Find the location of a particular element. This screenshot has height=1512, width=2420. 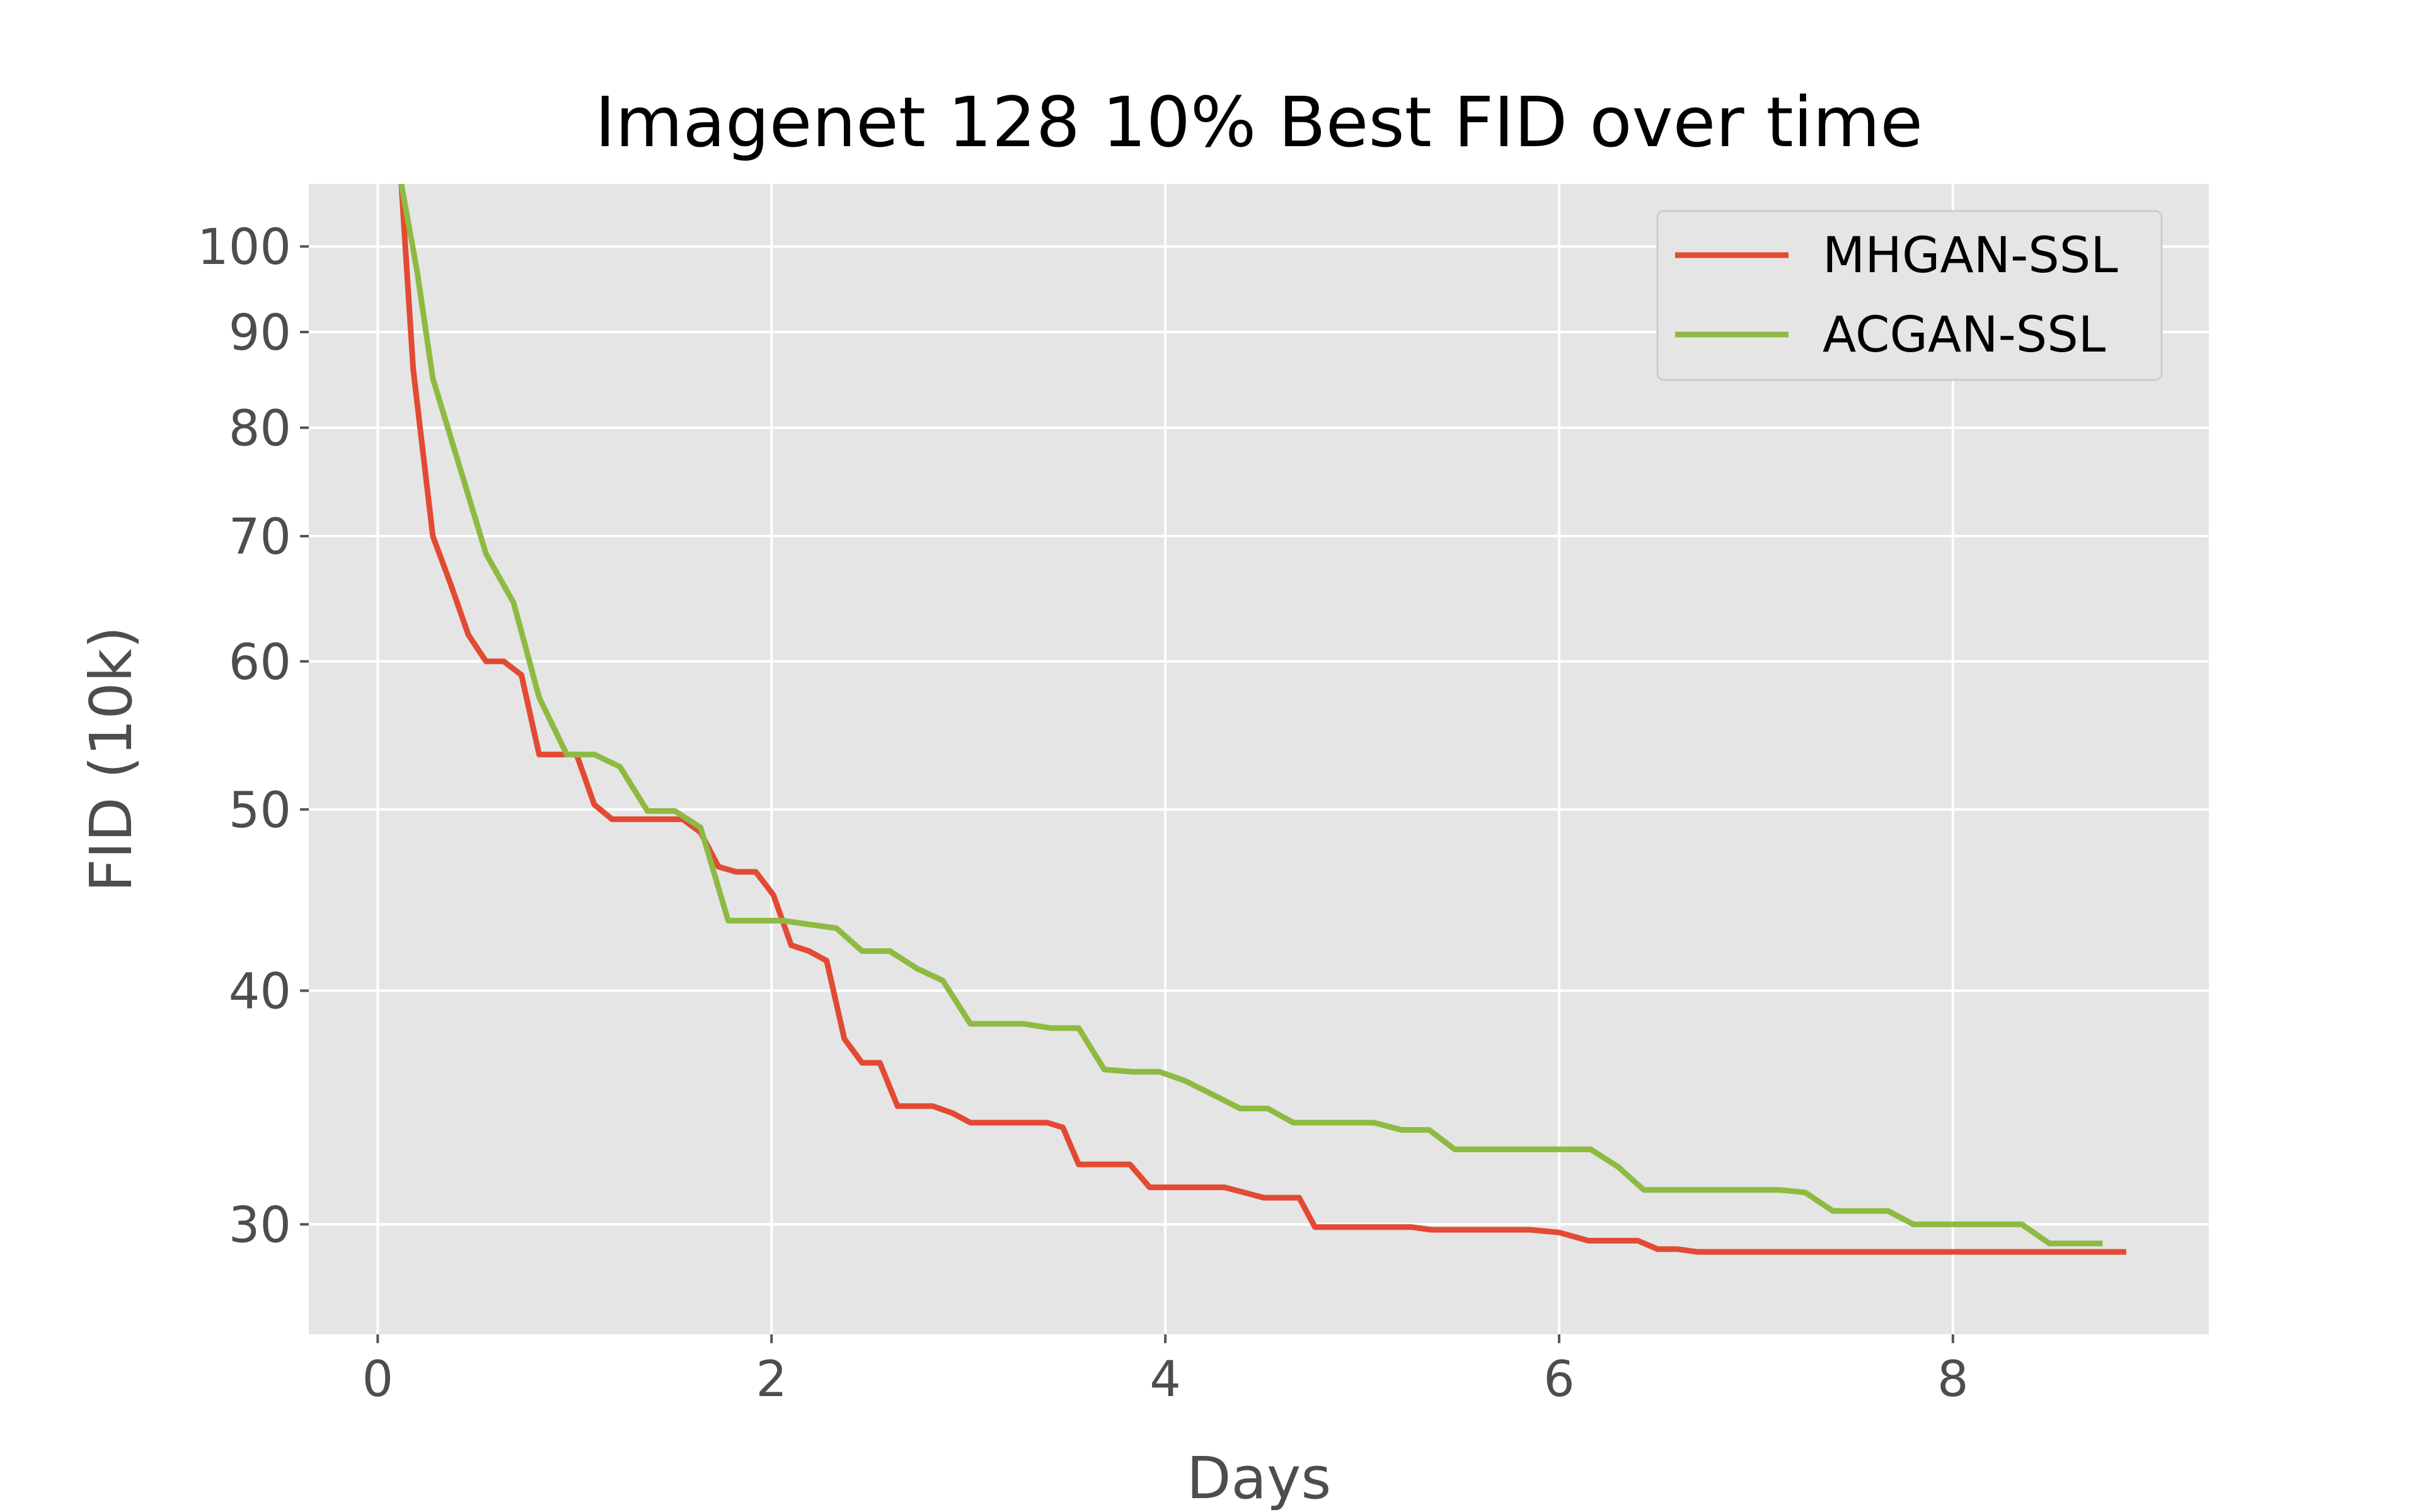

legend: MHGAN-SSL ACGAN-SSL is located at coordinates (1909, 295).